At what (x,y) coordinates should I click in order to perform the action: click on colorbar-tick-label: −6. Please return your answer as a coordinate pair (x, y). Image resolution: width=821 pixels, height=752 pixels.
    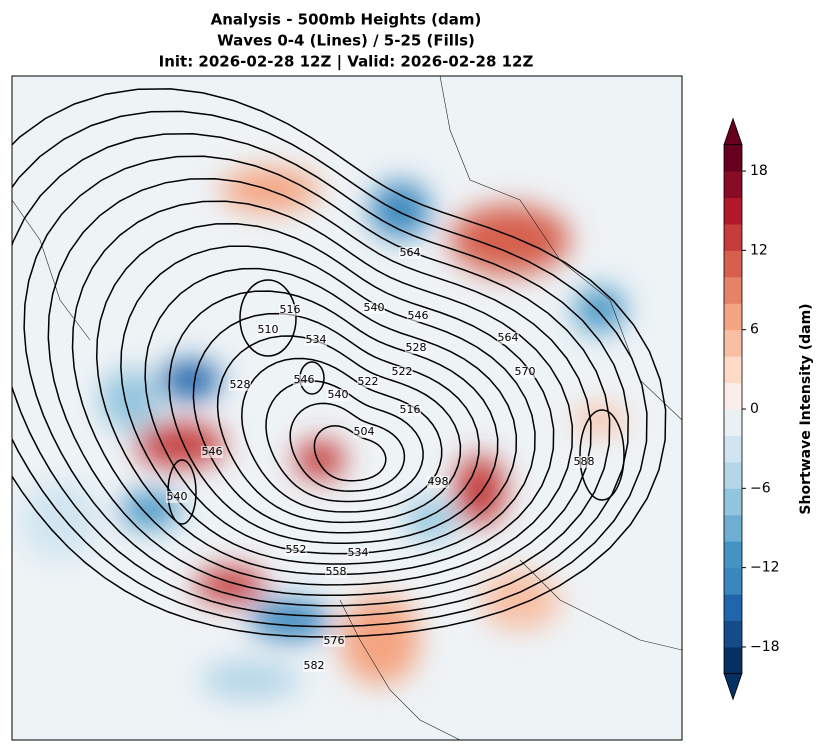
    Looking at the image, I should click on (760, 488).